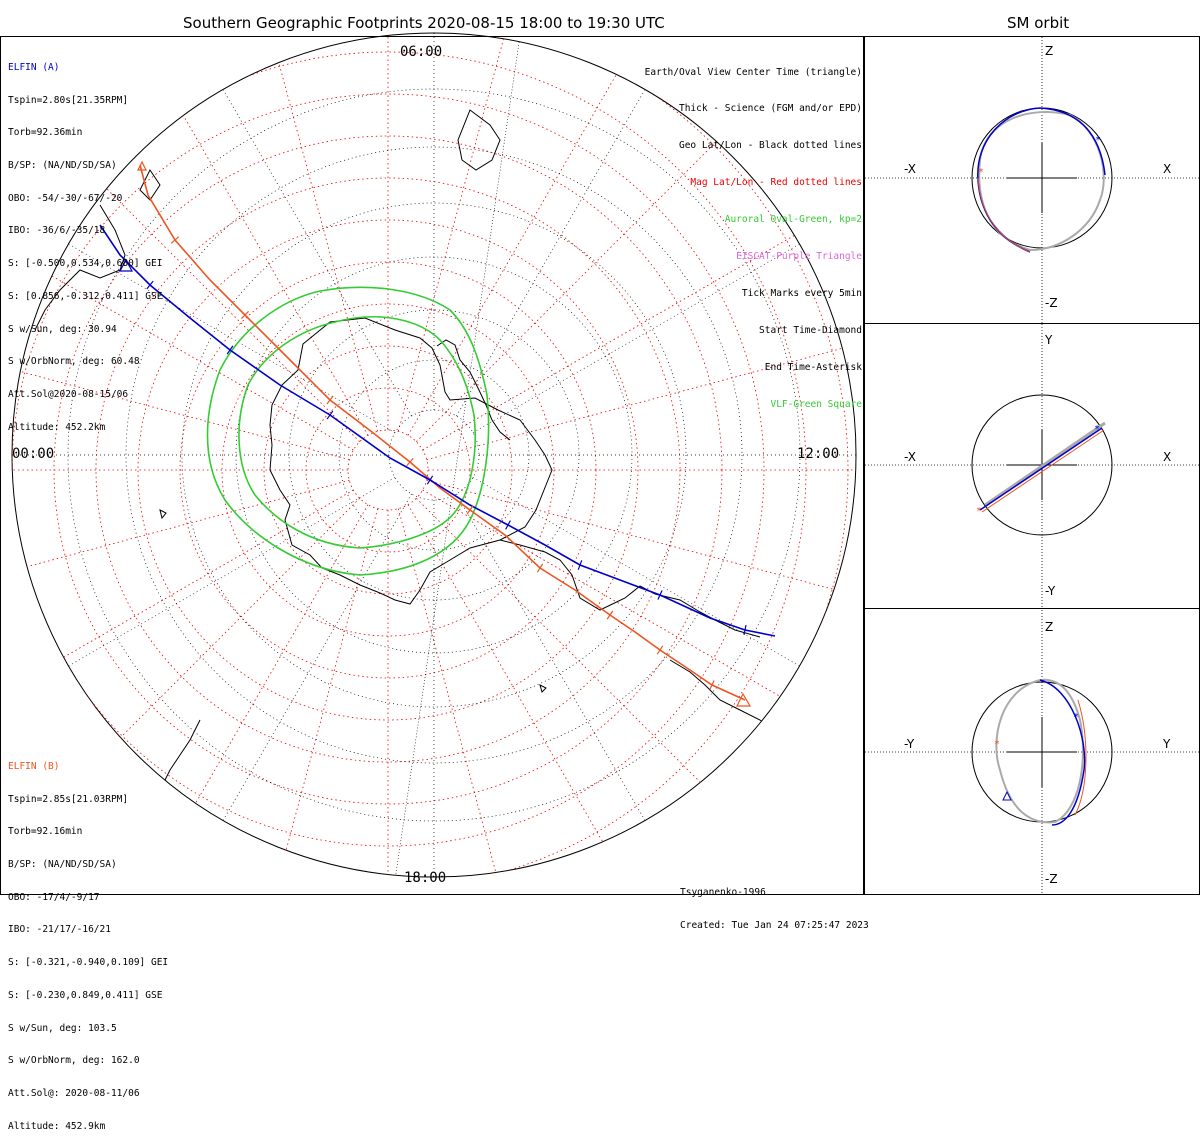  Describe the element at coordinates (59, 930) in the screenshot. I see `elfin-b-line: IBO: -21/17/-16/21` at that location.